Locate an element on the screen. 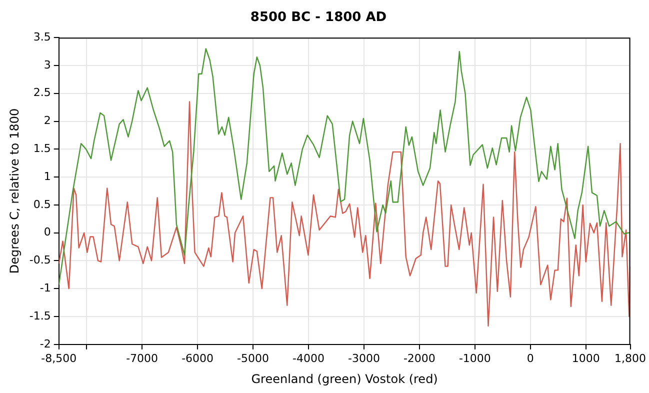 This screenshot has width=649, height=393. y-tick-label: 0.5 is located at coordinates (42, 204).